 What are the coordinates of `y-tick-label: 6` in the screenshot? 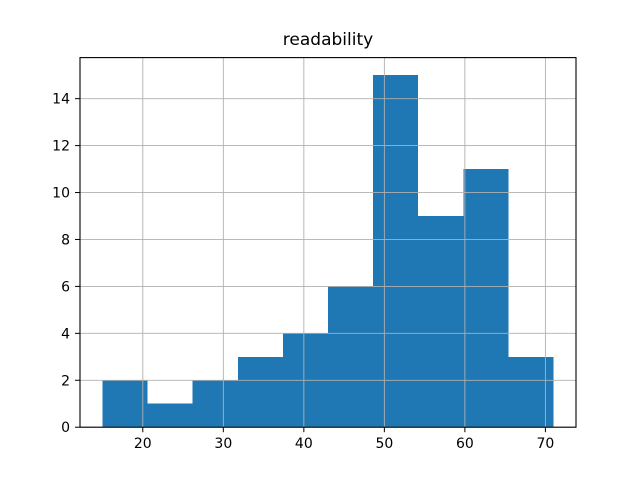 It's located at (65, 287).